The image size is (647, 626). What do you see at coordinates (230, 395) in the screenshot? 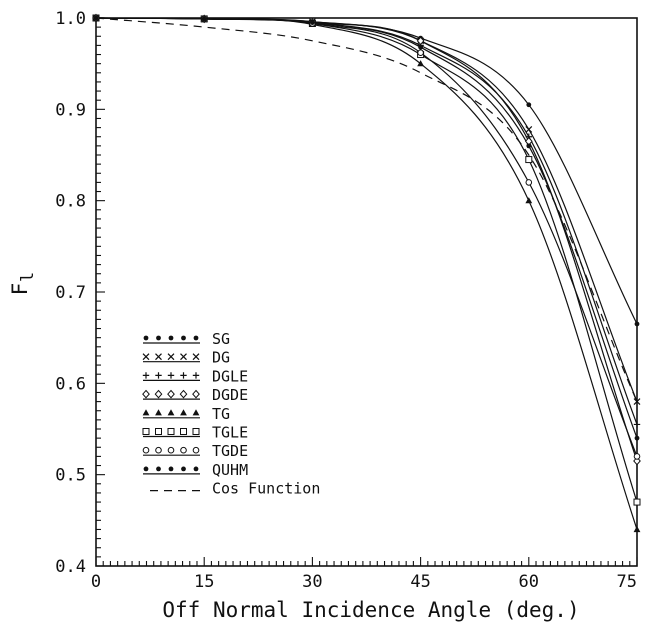
I see `legend-label: DGDE` at bounding box center [230, 395].